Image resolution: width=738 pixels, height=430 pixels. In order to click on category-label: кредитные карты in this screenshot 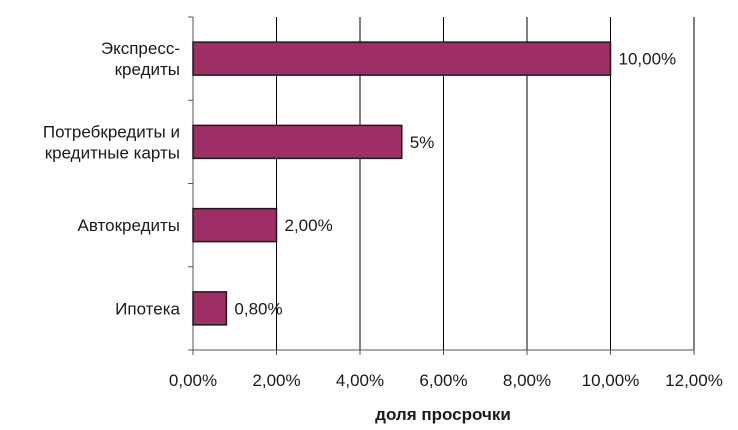, I will do `click(112, 152)`.